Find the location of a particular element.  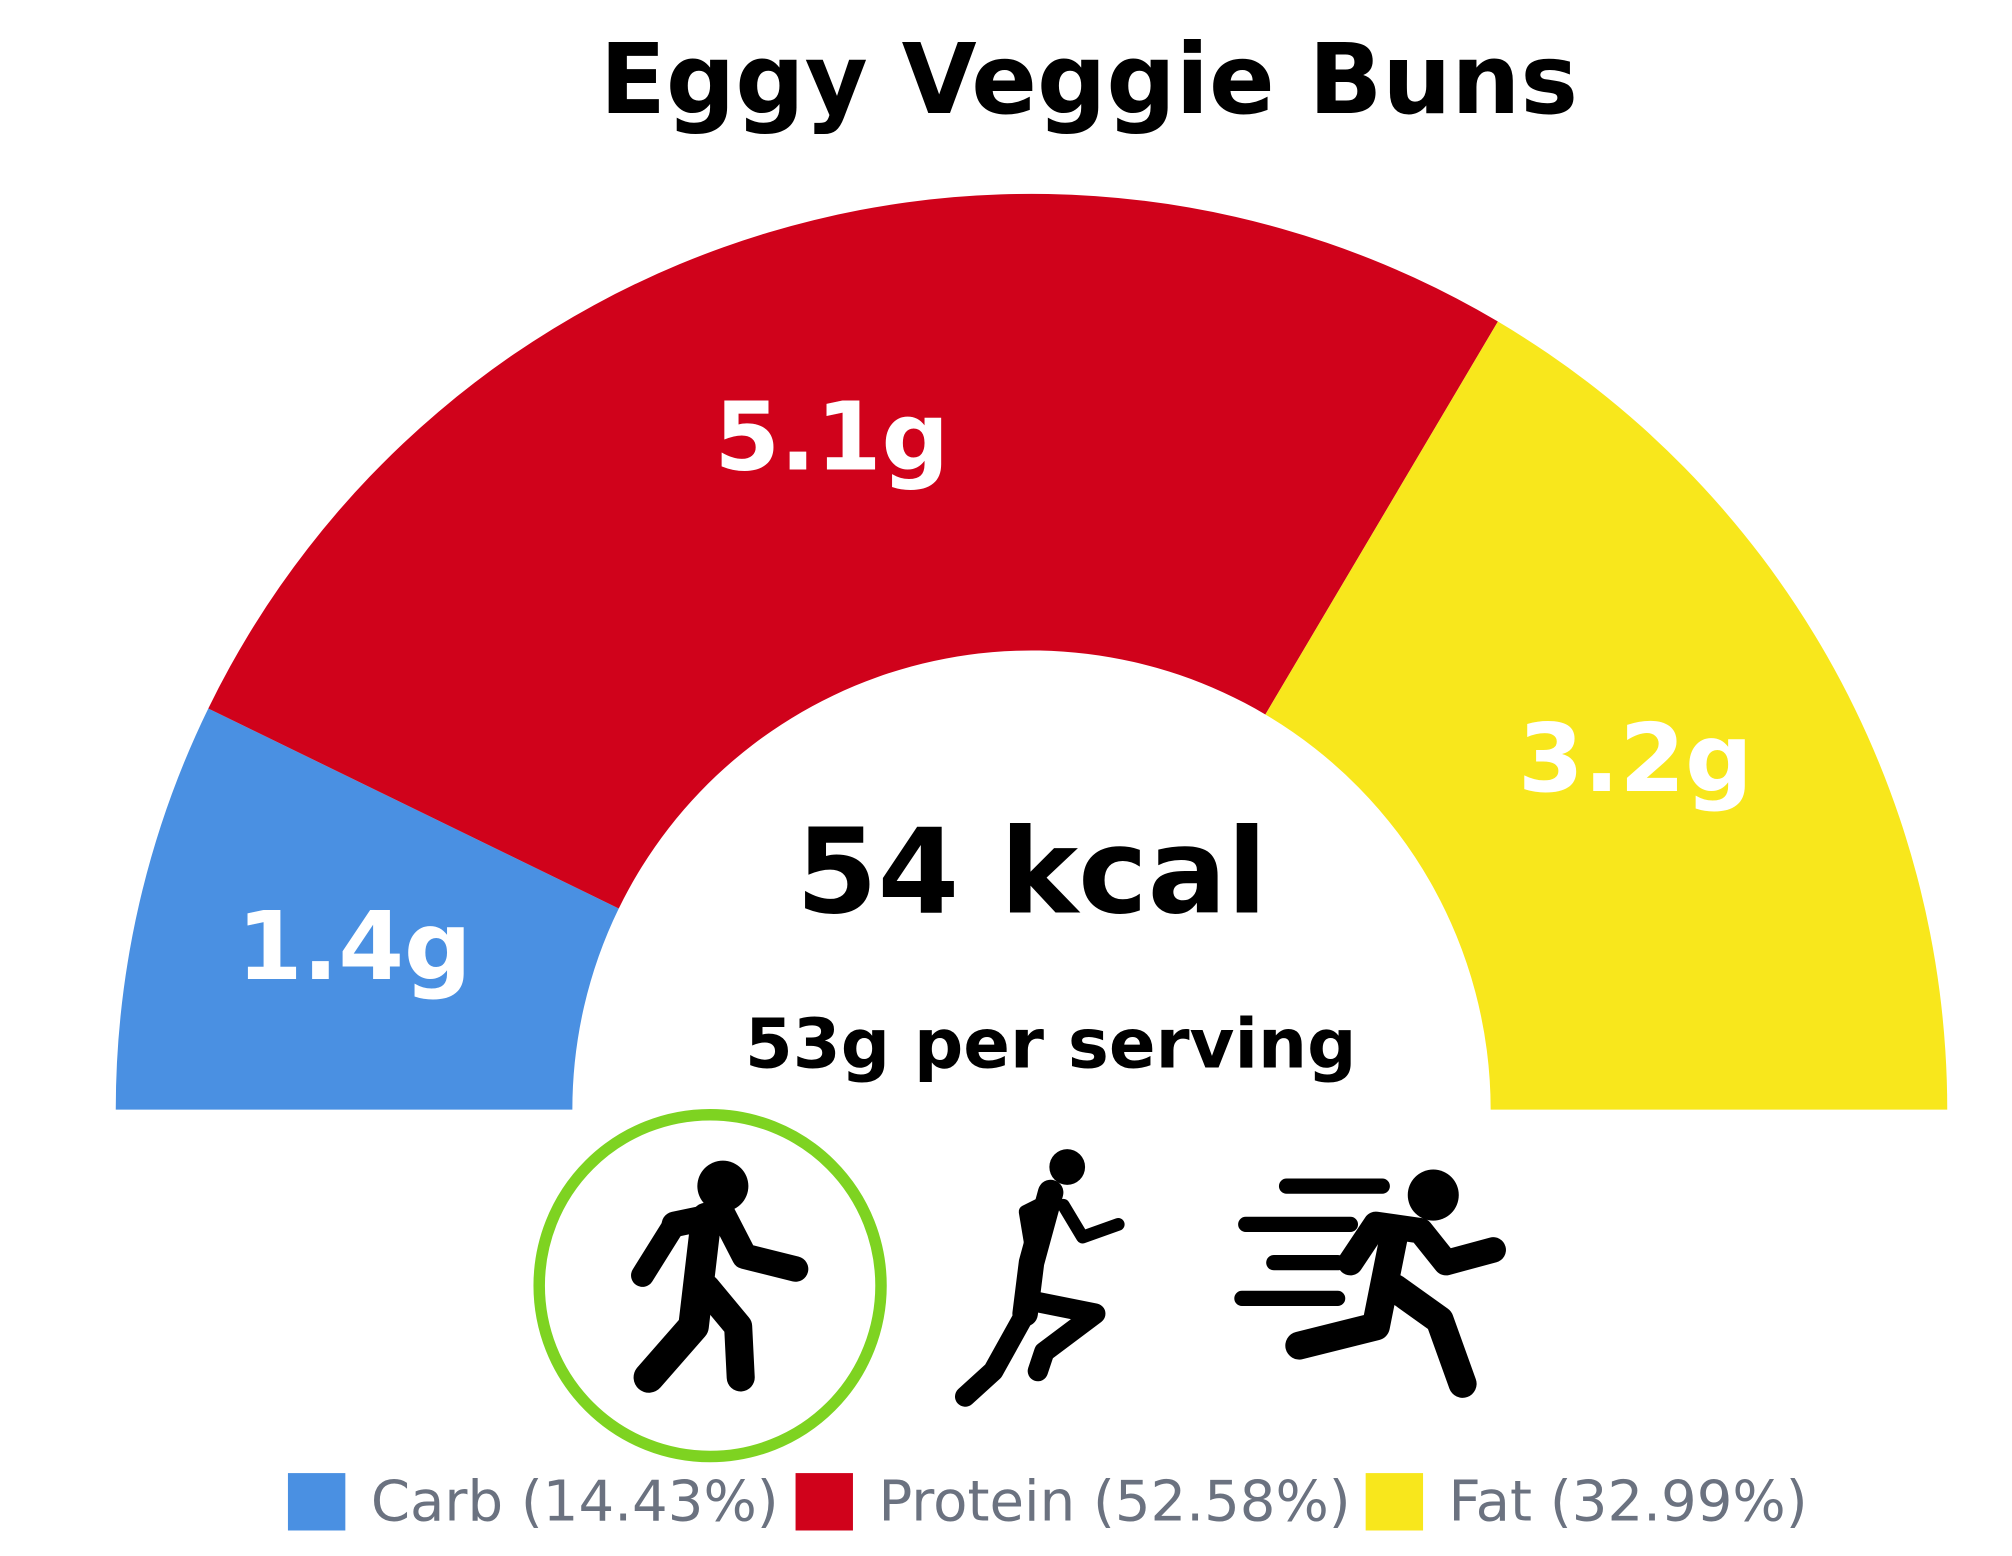

value-label: 1.4g is located at coordinates (354, 947).